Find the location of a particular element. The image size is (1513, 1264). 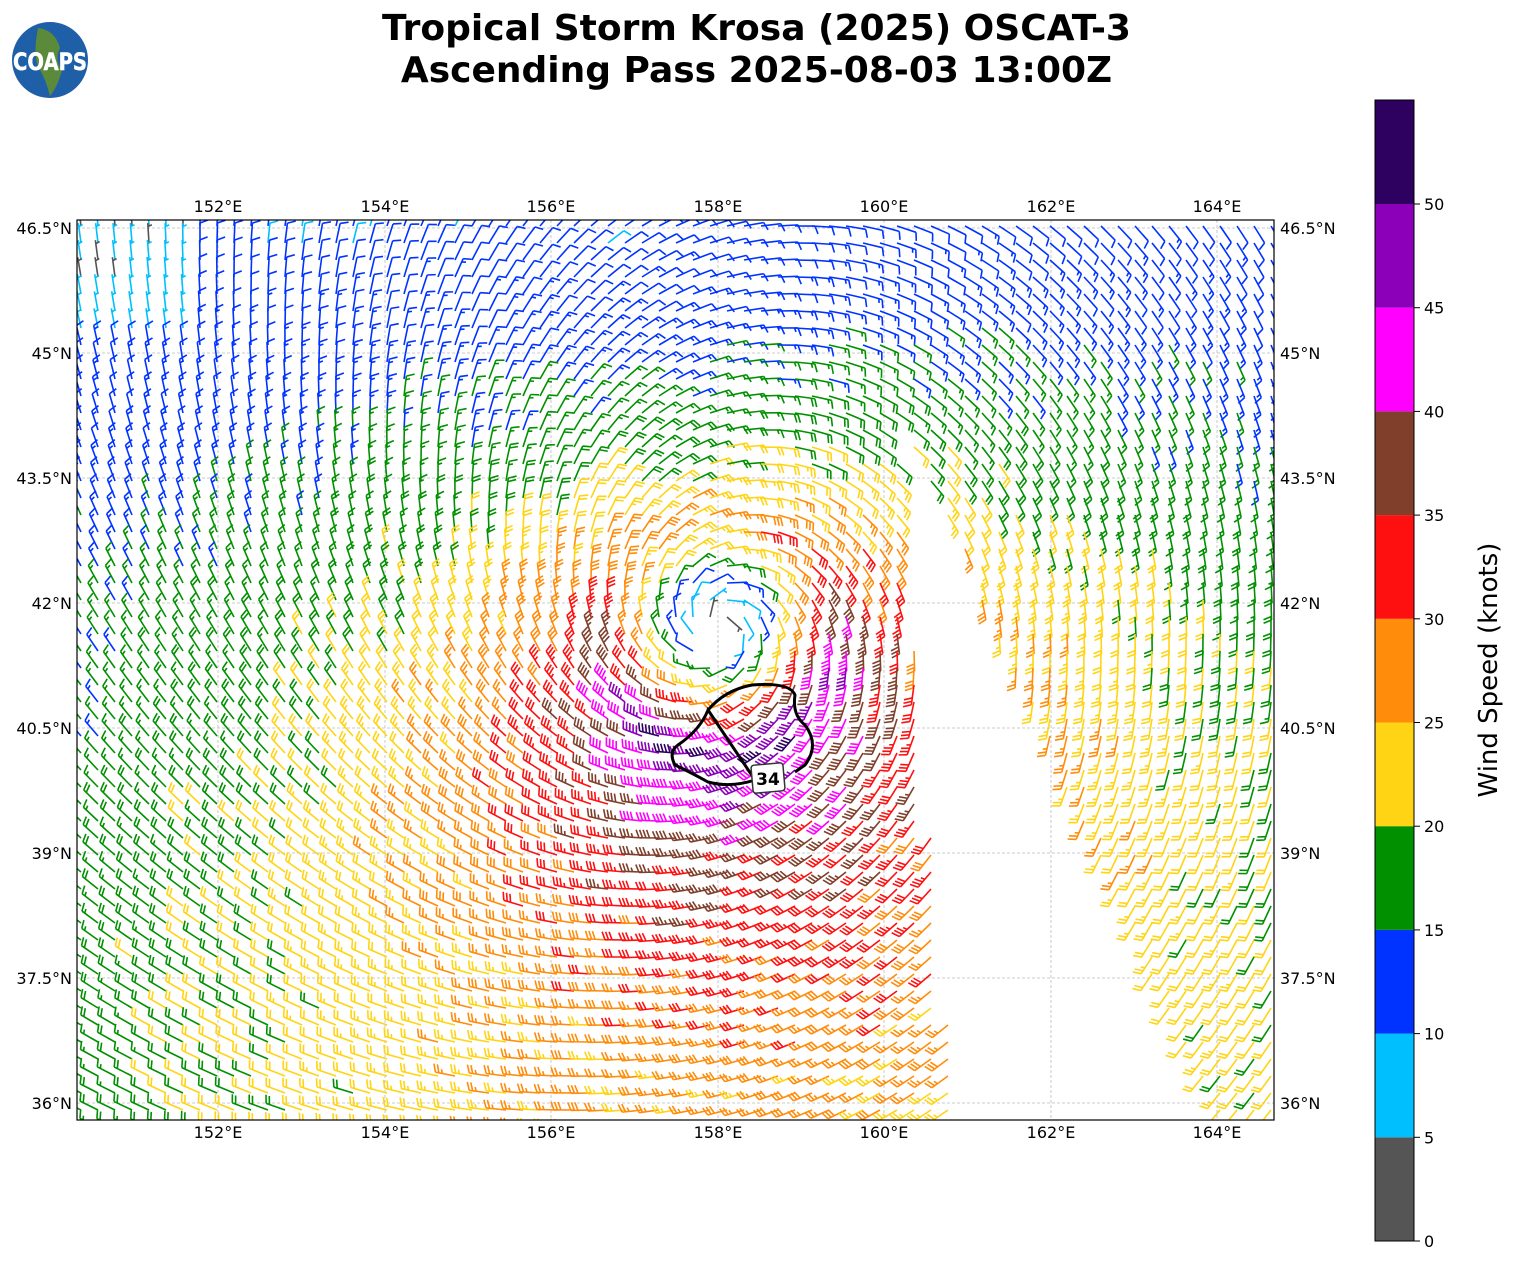

lon-tick-label: 154°E is located at coordinates (385, 206).